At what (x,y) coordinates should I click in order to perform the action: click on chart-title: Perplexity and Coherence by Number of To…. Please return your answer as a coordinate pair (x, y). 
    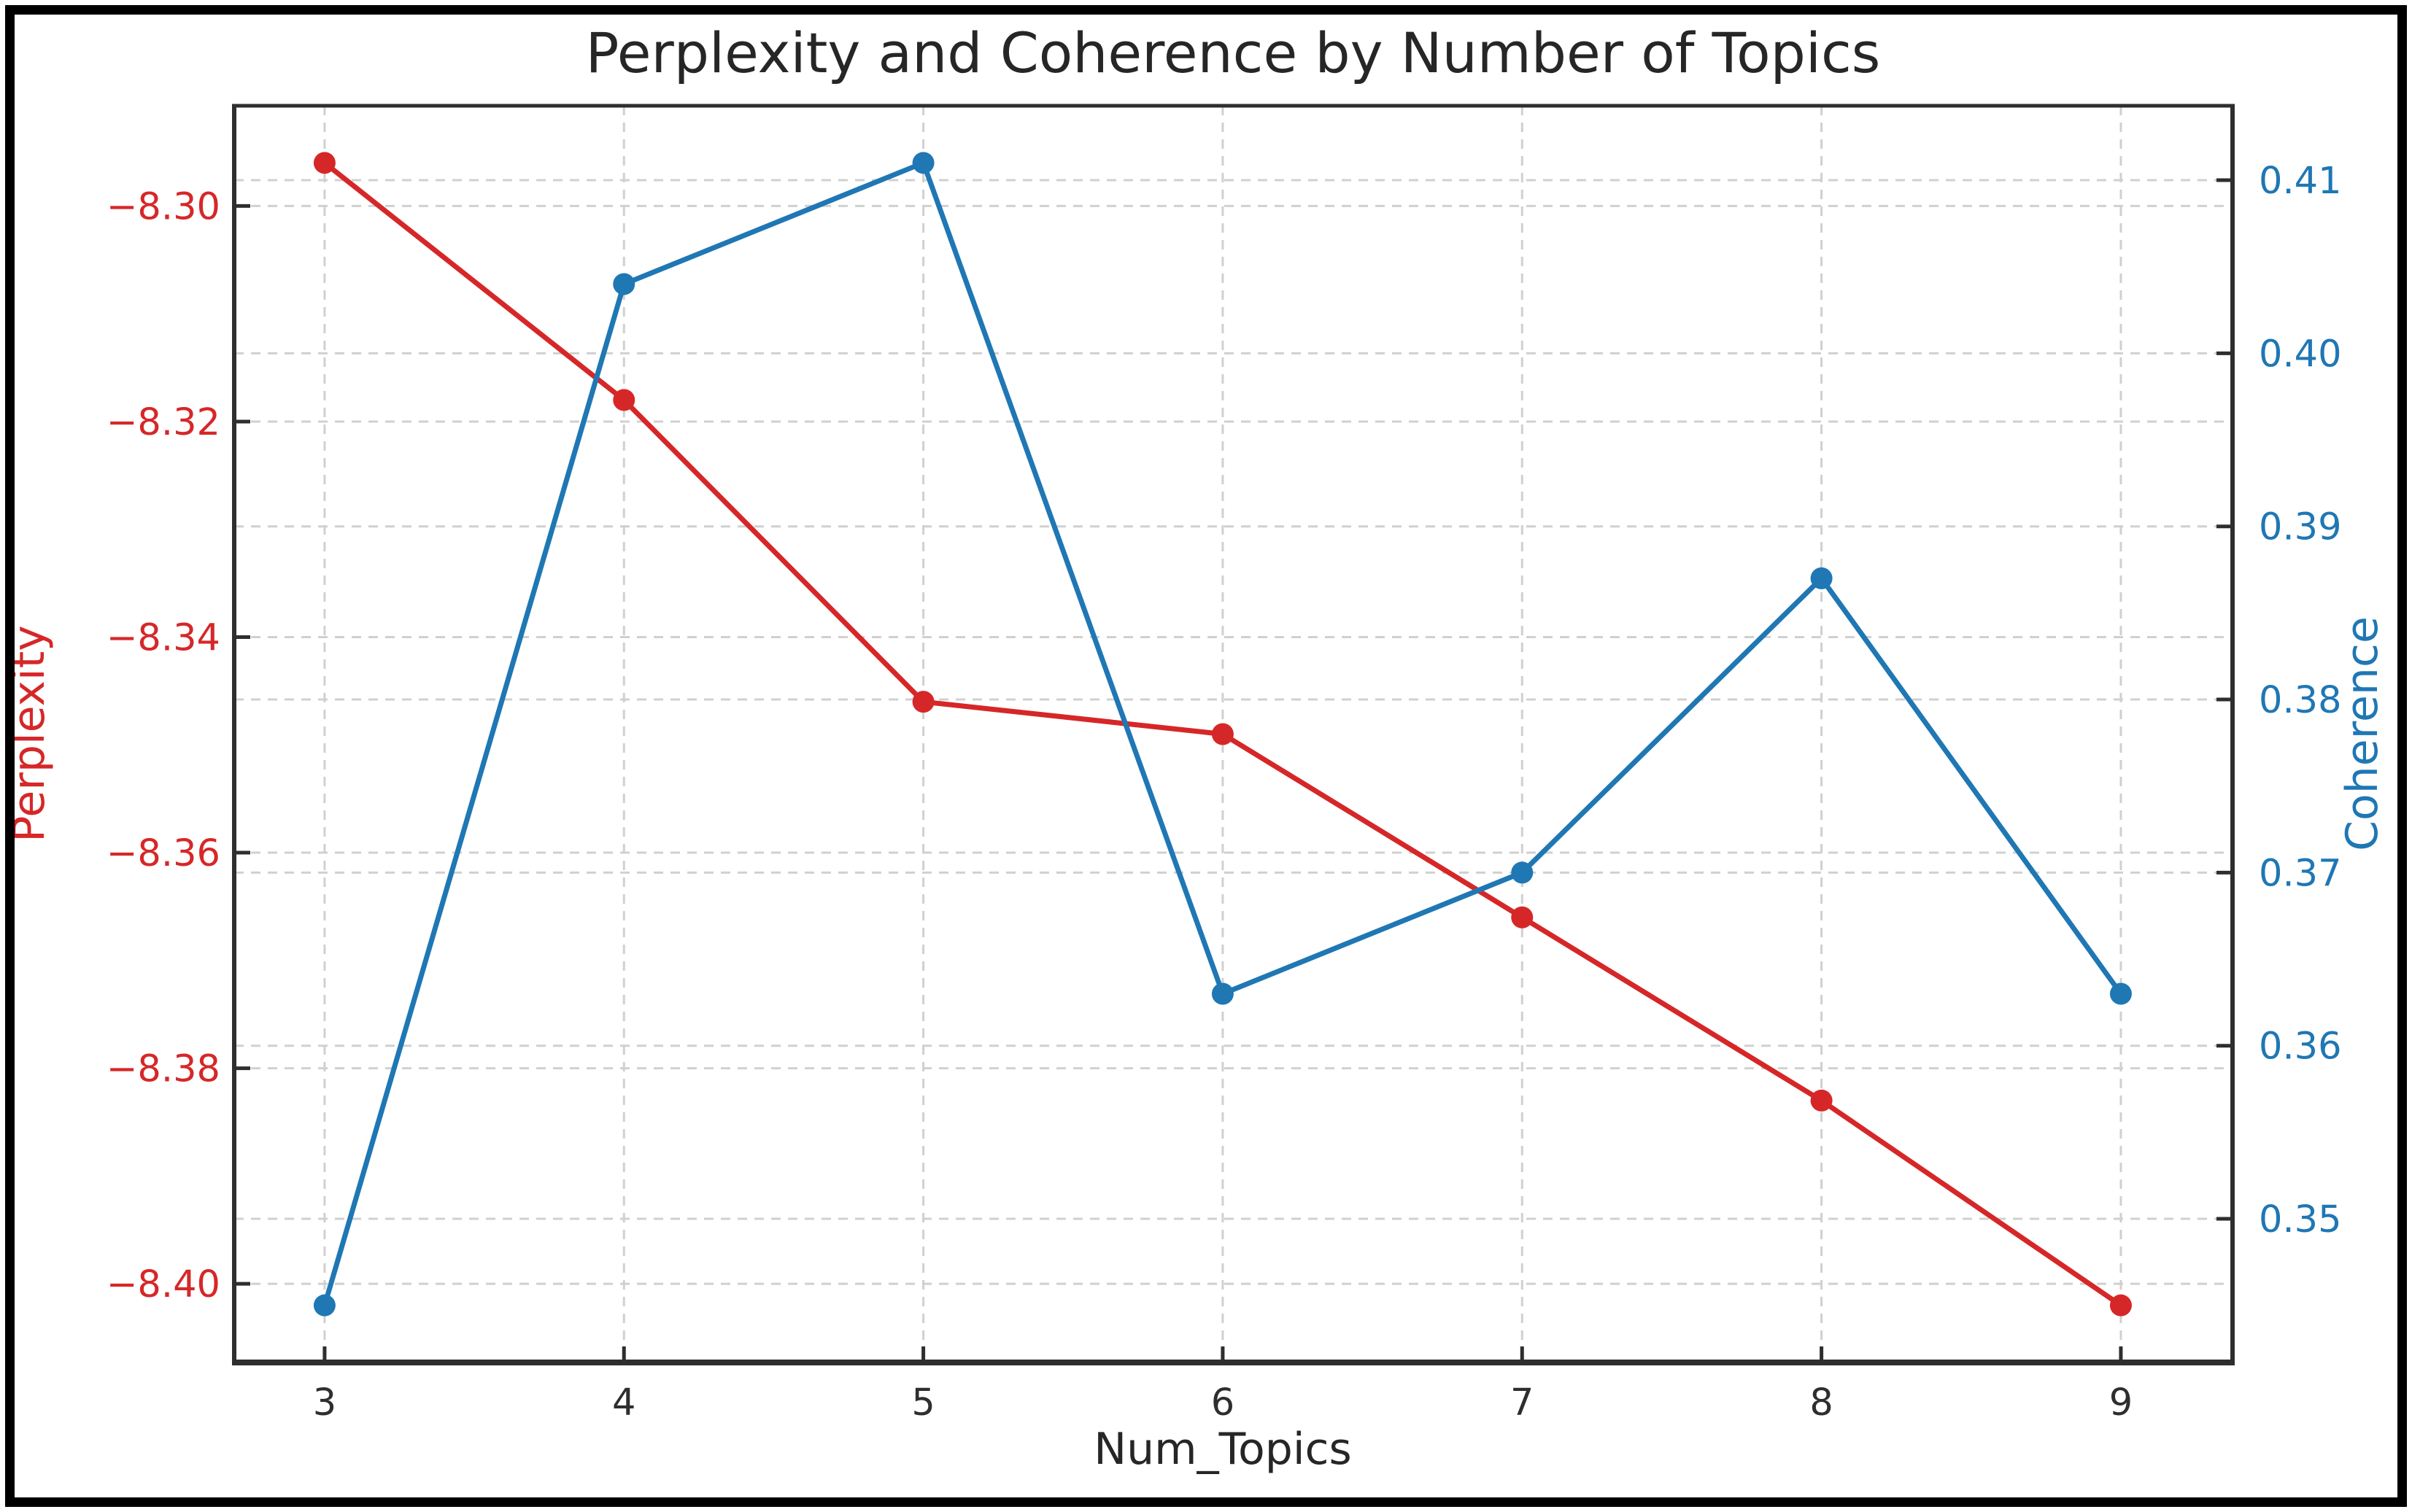
    Looking at the image, I should click on (1233, 53).